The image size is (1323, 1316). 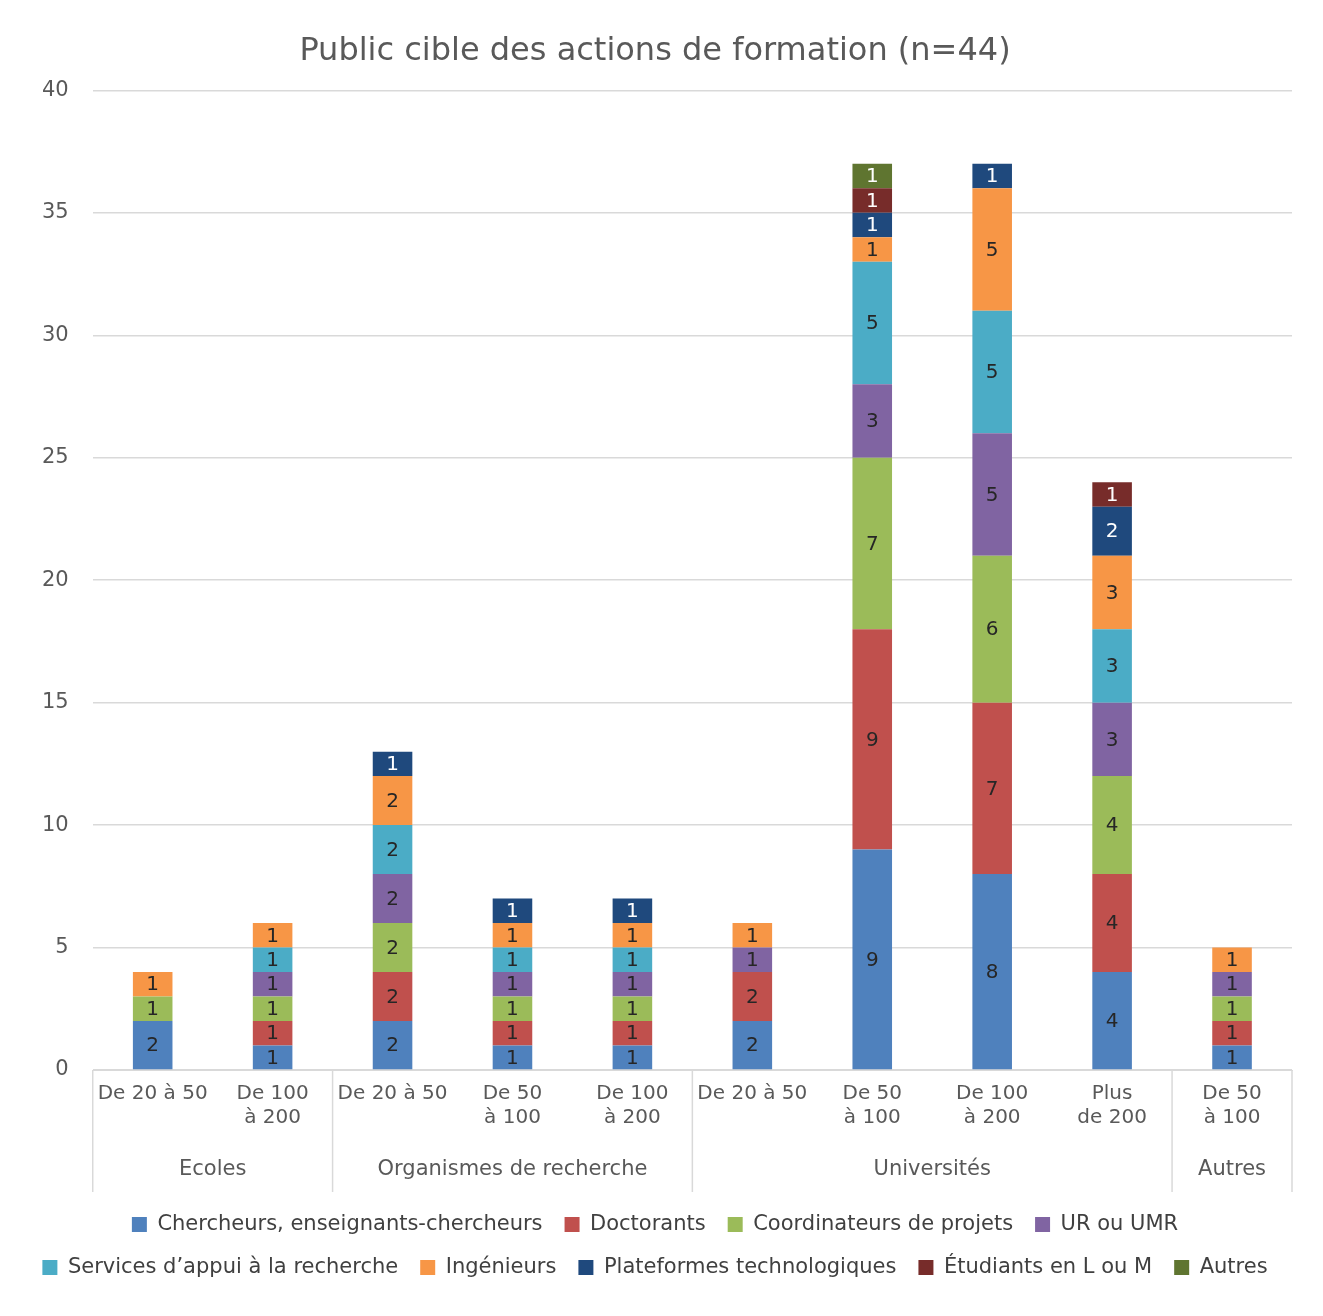 I want to click on y-tick-label: 25, so click(x=55, y=456).